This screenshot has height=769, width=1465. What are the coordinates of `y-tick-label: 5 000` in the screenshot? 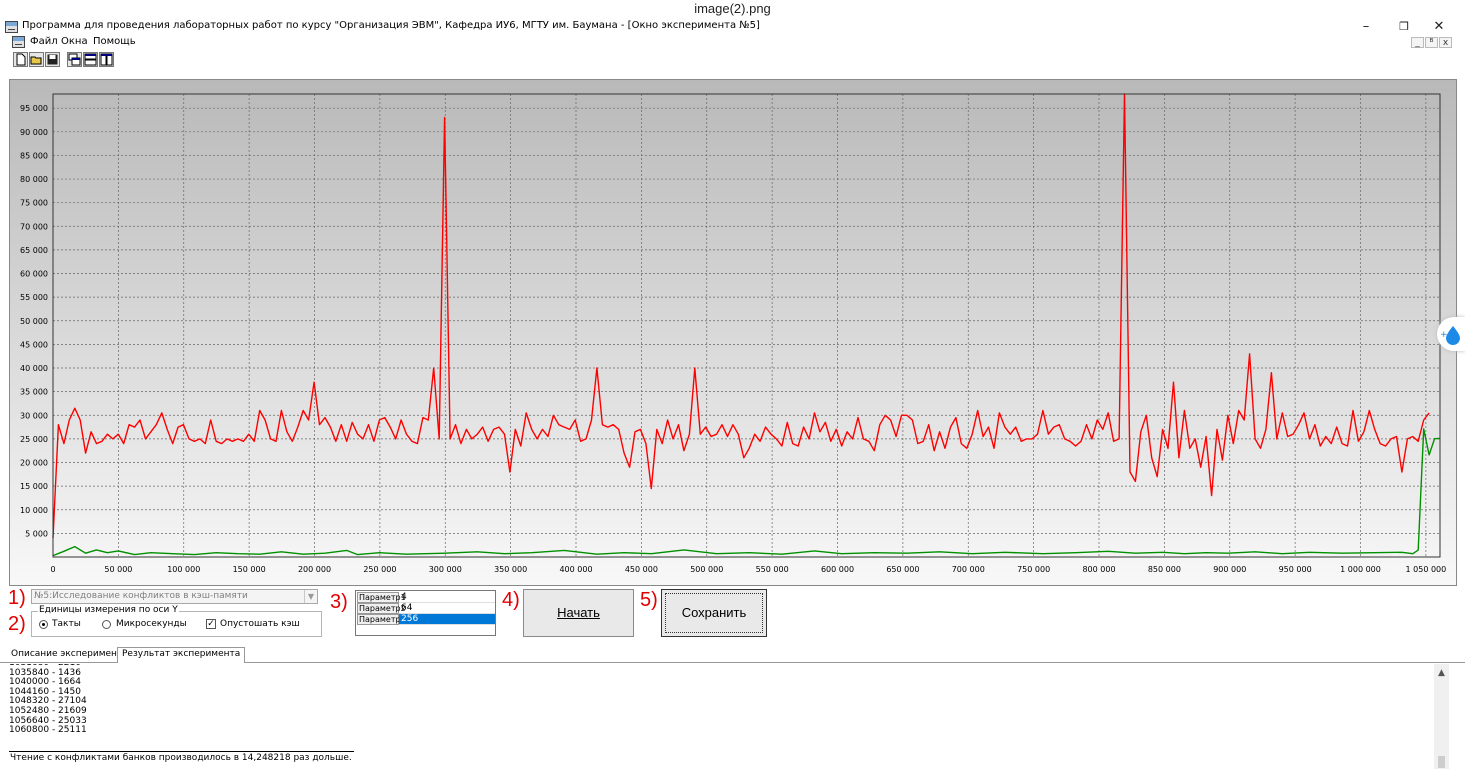 It's located at (36, 533).